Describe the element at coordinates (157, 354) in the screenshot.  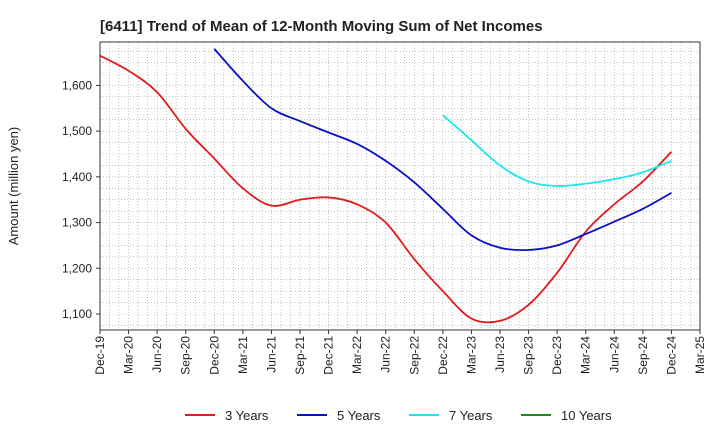
I see `x-tick-label: Jun-20` at that location.